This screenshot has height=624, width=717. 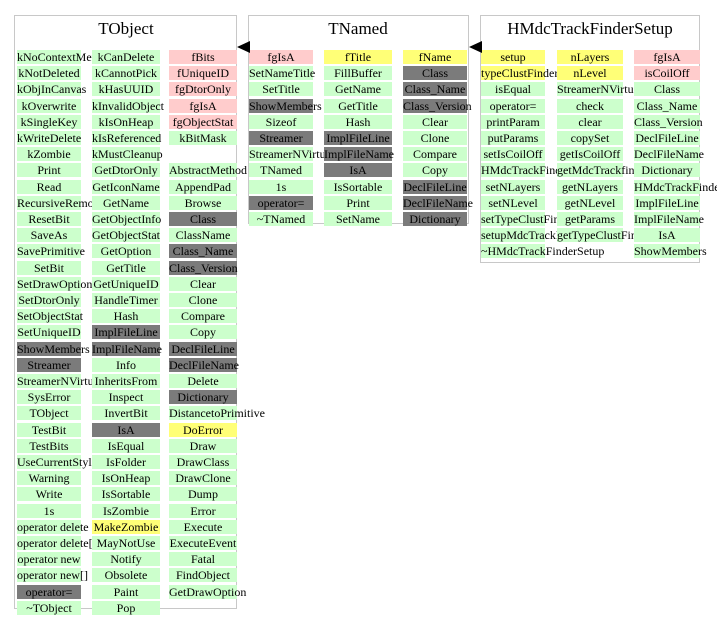 What do you see at coordinates (475, 47) in the screenshot?
I see `inheritance-arrow-hmdctrackfindersetup-to-tnamed` at bounding box center [475, 47].